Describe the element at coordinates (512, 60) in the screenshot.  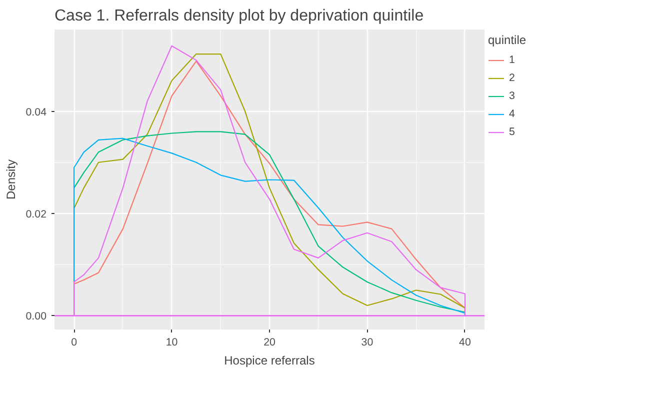
I see `legend-label: 1` at that location.